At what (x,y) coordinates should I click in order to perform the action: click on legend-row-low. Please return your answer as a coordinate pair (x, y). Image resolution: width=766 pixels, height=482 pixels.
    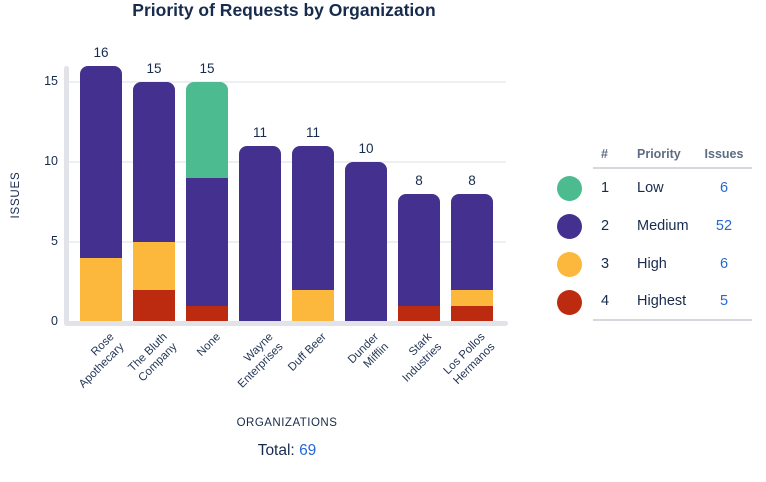
    Looking at the image, I should click on (575, 188).